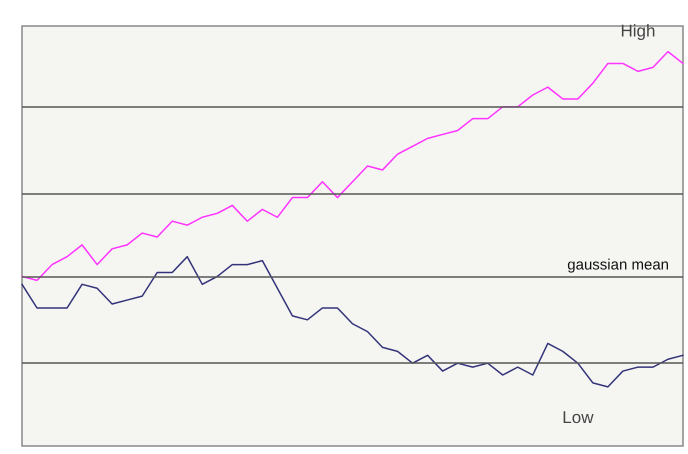 This screenshot has height=454, width=688. Describe the element at coordinates (578, 417) in the screenshot. I see `series-label: Low` at that location.